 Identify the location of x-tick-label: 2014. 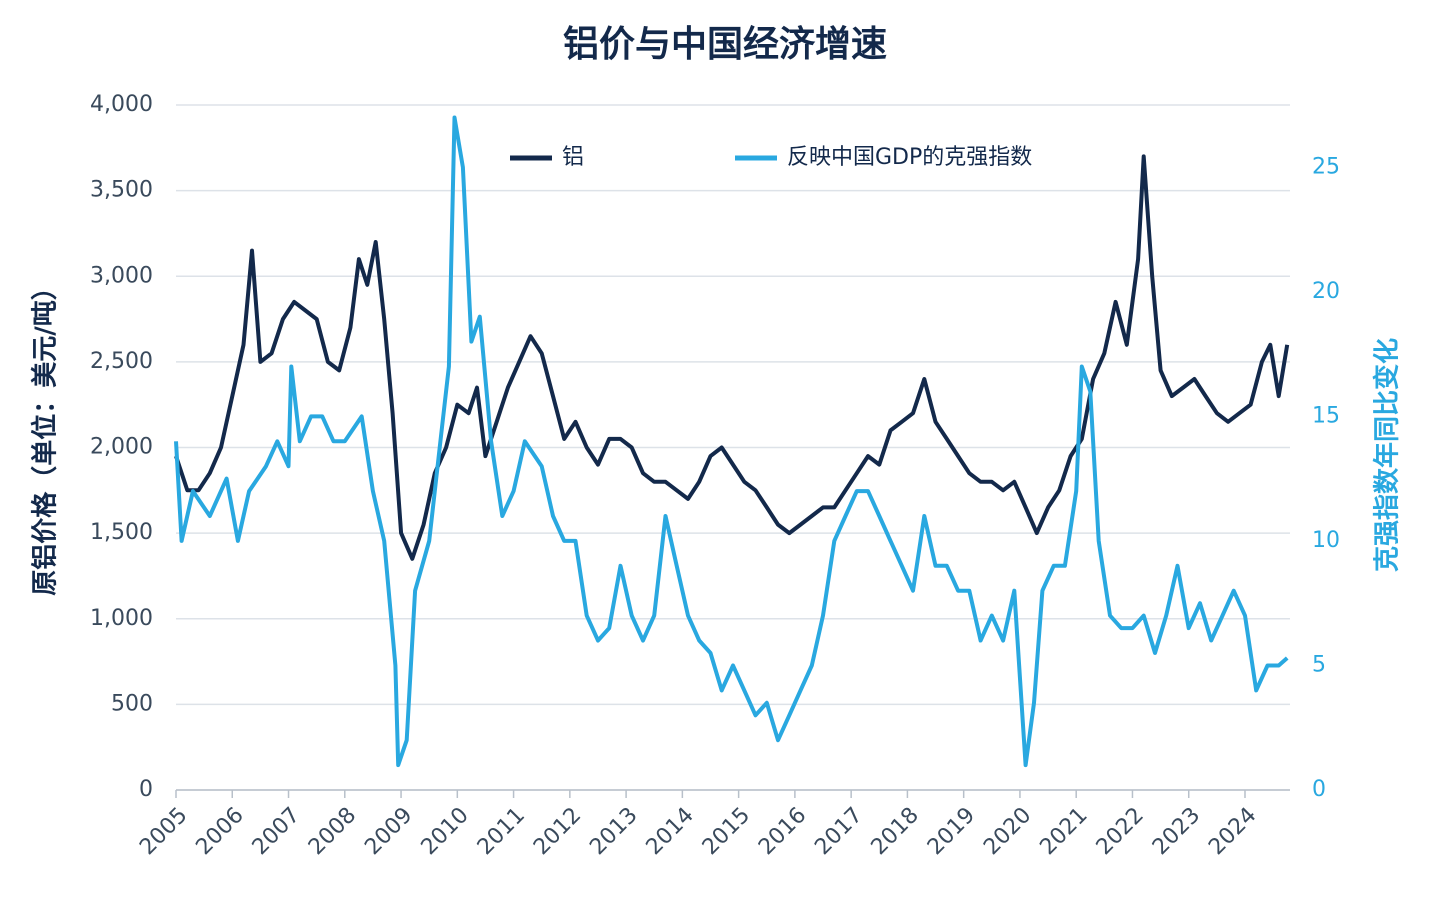
(670, 831).